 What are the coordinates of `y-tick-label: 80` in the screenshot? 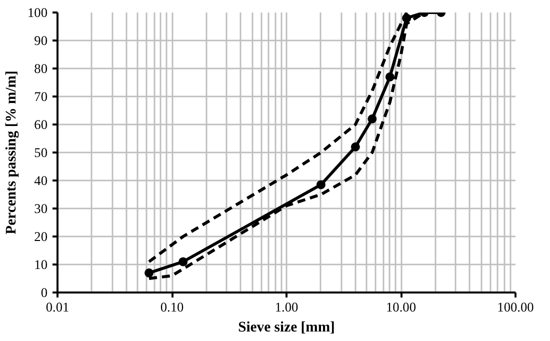 It's located at (41, 68).